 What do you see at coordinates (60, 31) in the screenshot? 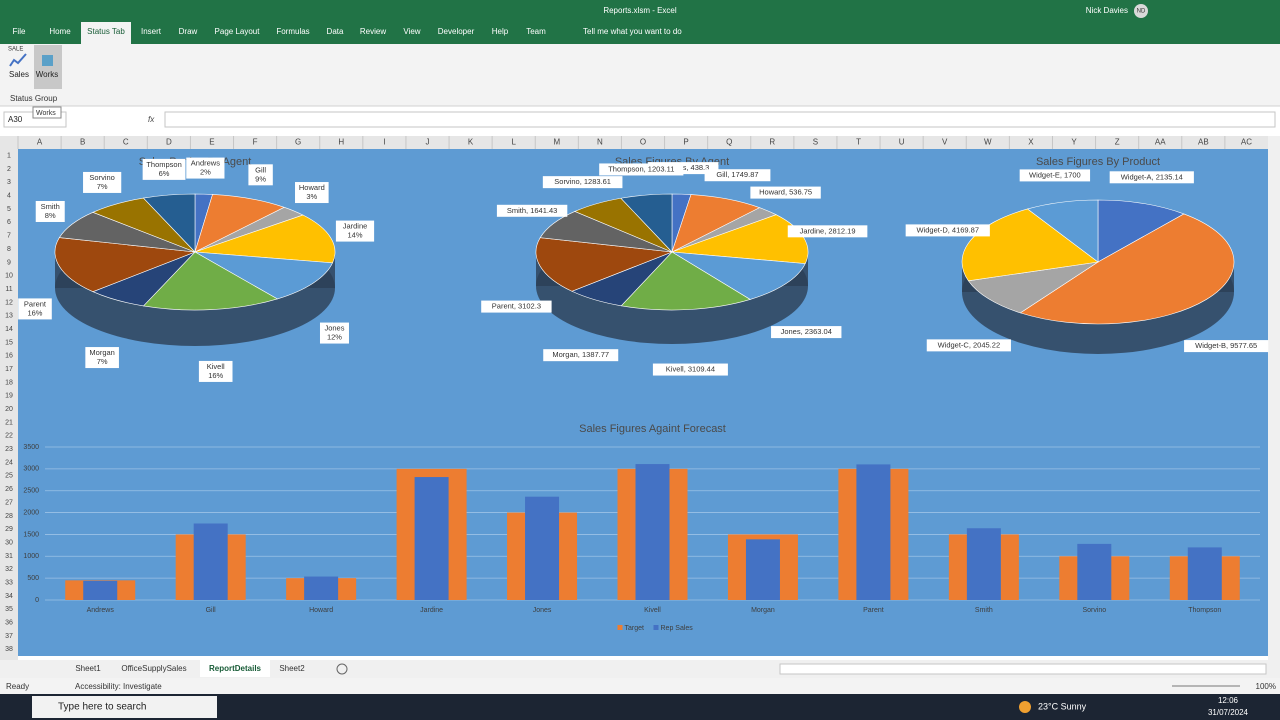
I see `ribbon-tab: Home` at bounding box center [60, 31].